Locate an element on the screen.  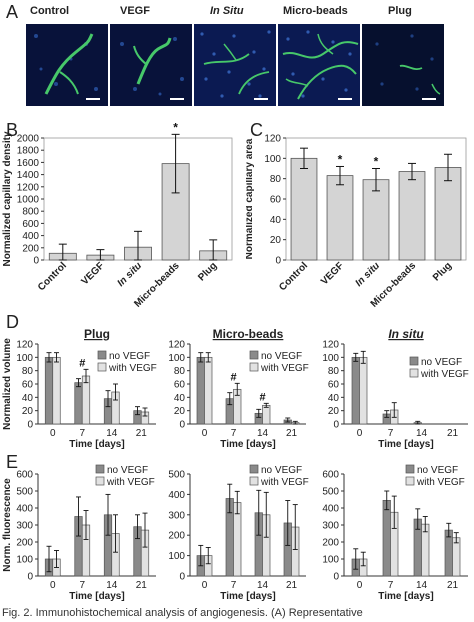
y-tick-label: 1600 is located at coordinates (28, 163).